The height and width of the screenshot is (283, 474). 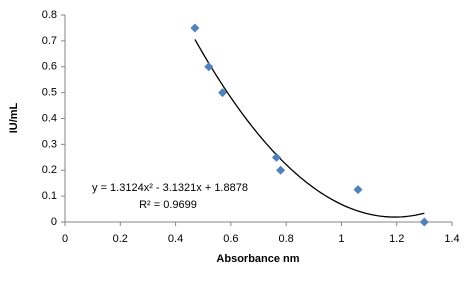 I want to click on y-tick-label: 0.5, so click(x=49, y=93).